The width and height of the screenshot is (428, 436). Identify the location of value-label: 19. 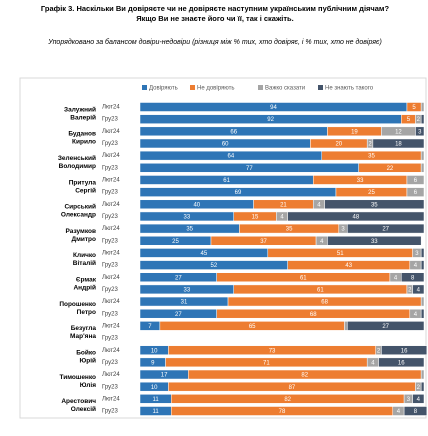
(354, 132).